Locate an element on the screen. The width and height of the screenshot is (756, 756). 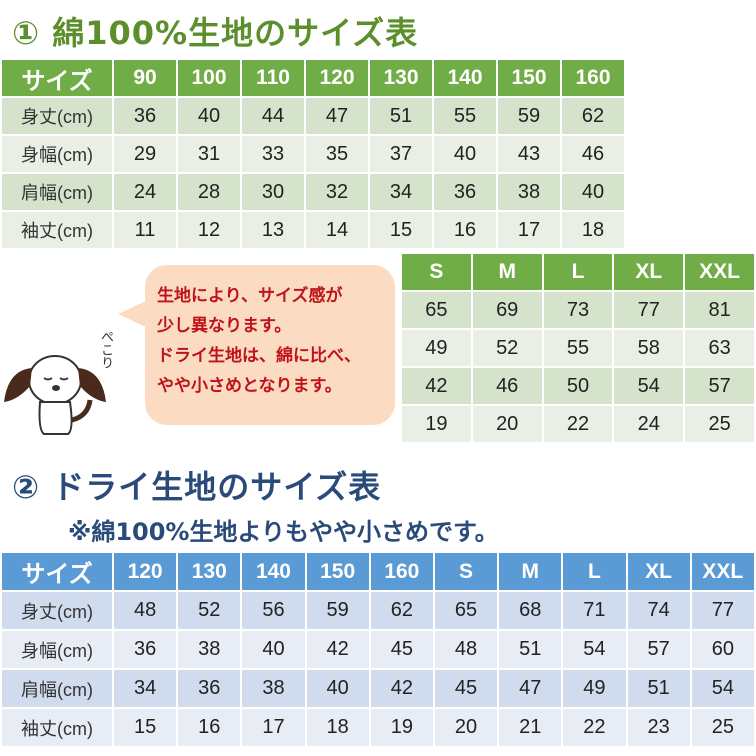
table-cell: 77 is located at coordinates (722, 610).